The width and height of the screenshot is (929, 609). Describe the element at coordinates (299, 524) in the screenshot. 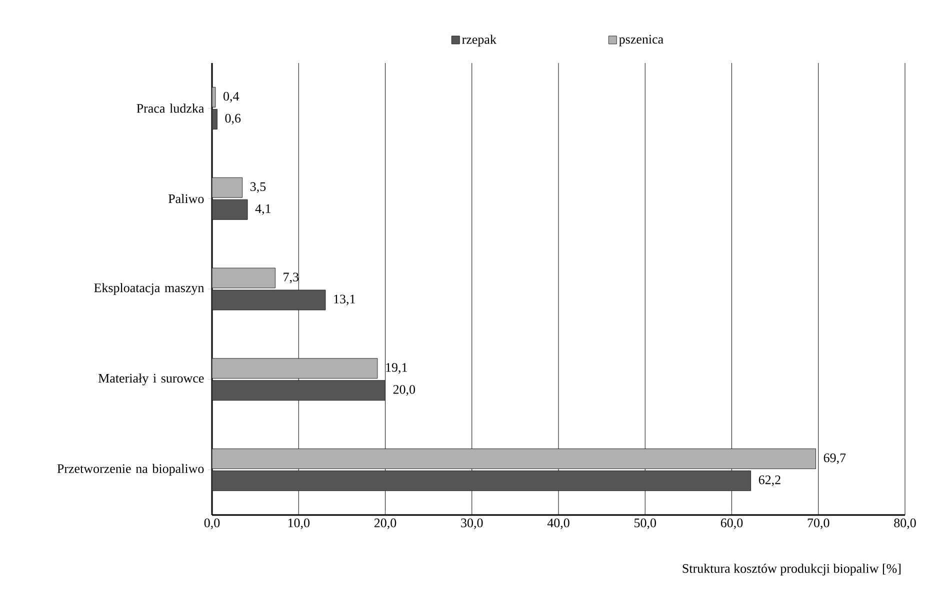

I see `x-tick-label: 10,0` at that location.